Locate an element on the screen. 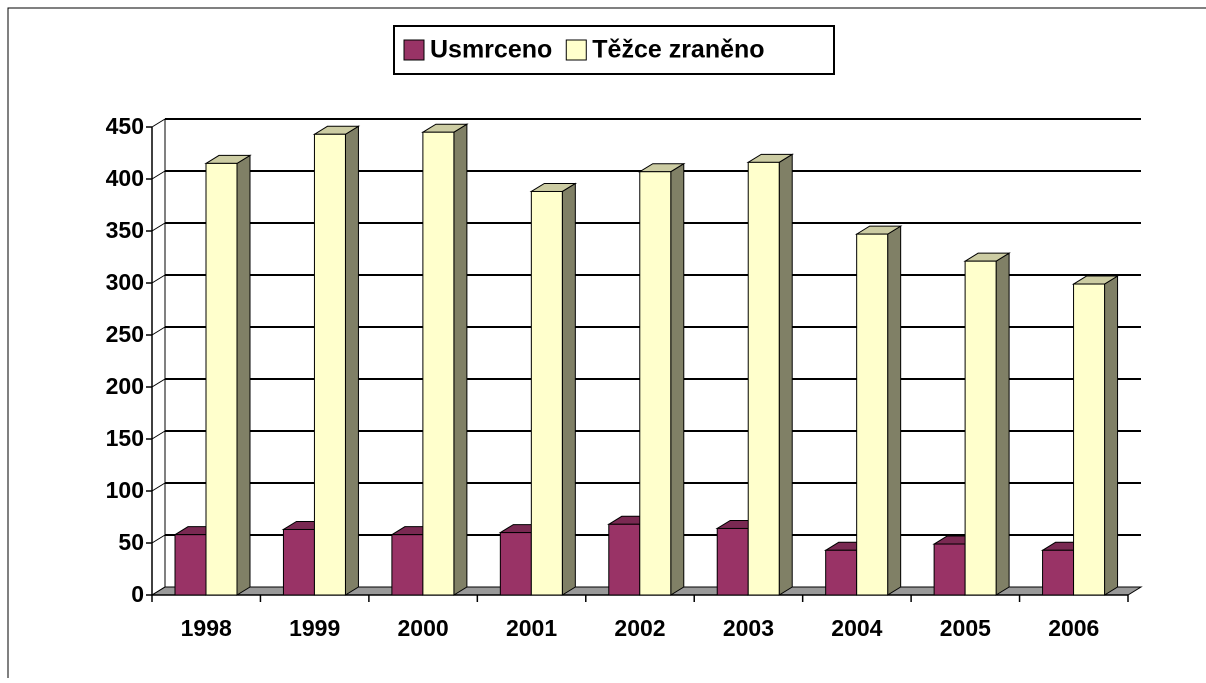 The width and height of the screenshot is (1206, 683). x-tick-label: 1998 is located at coordinates (206, 628).